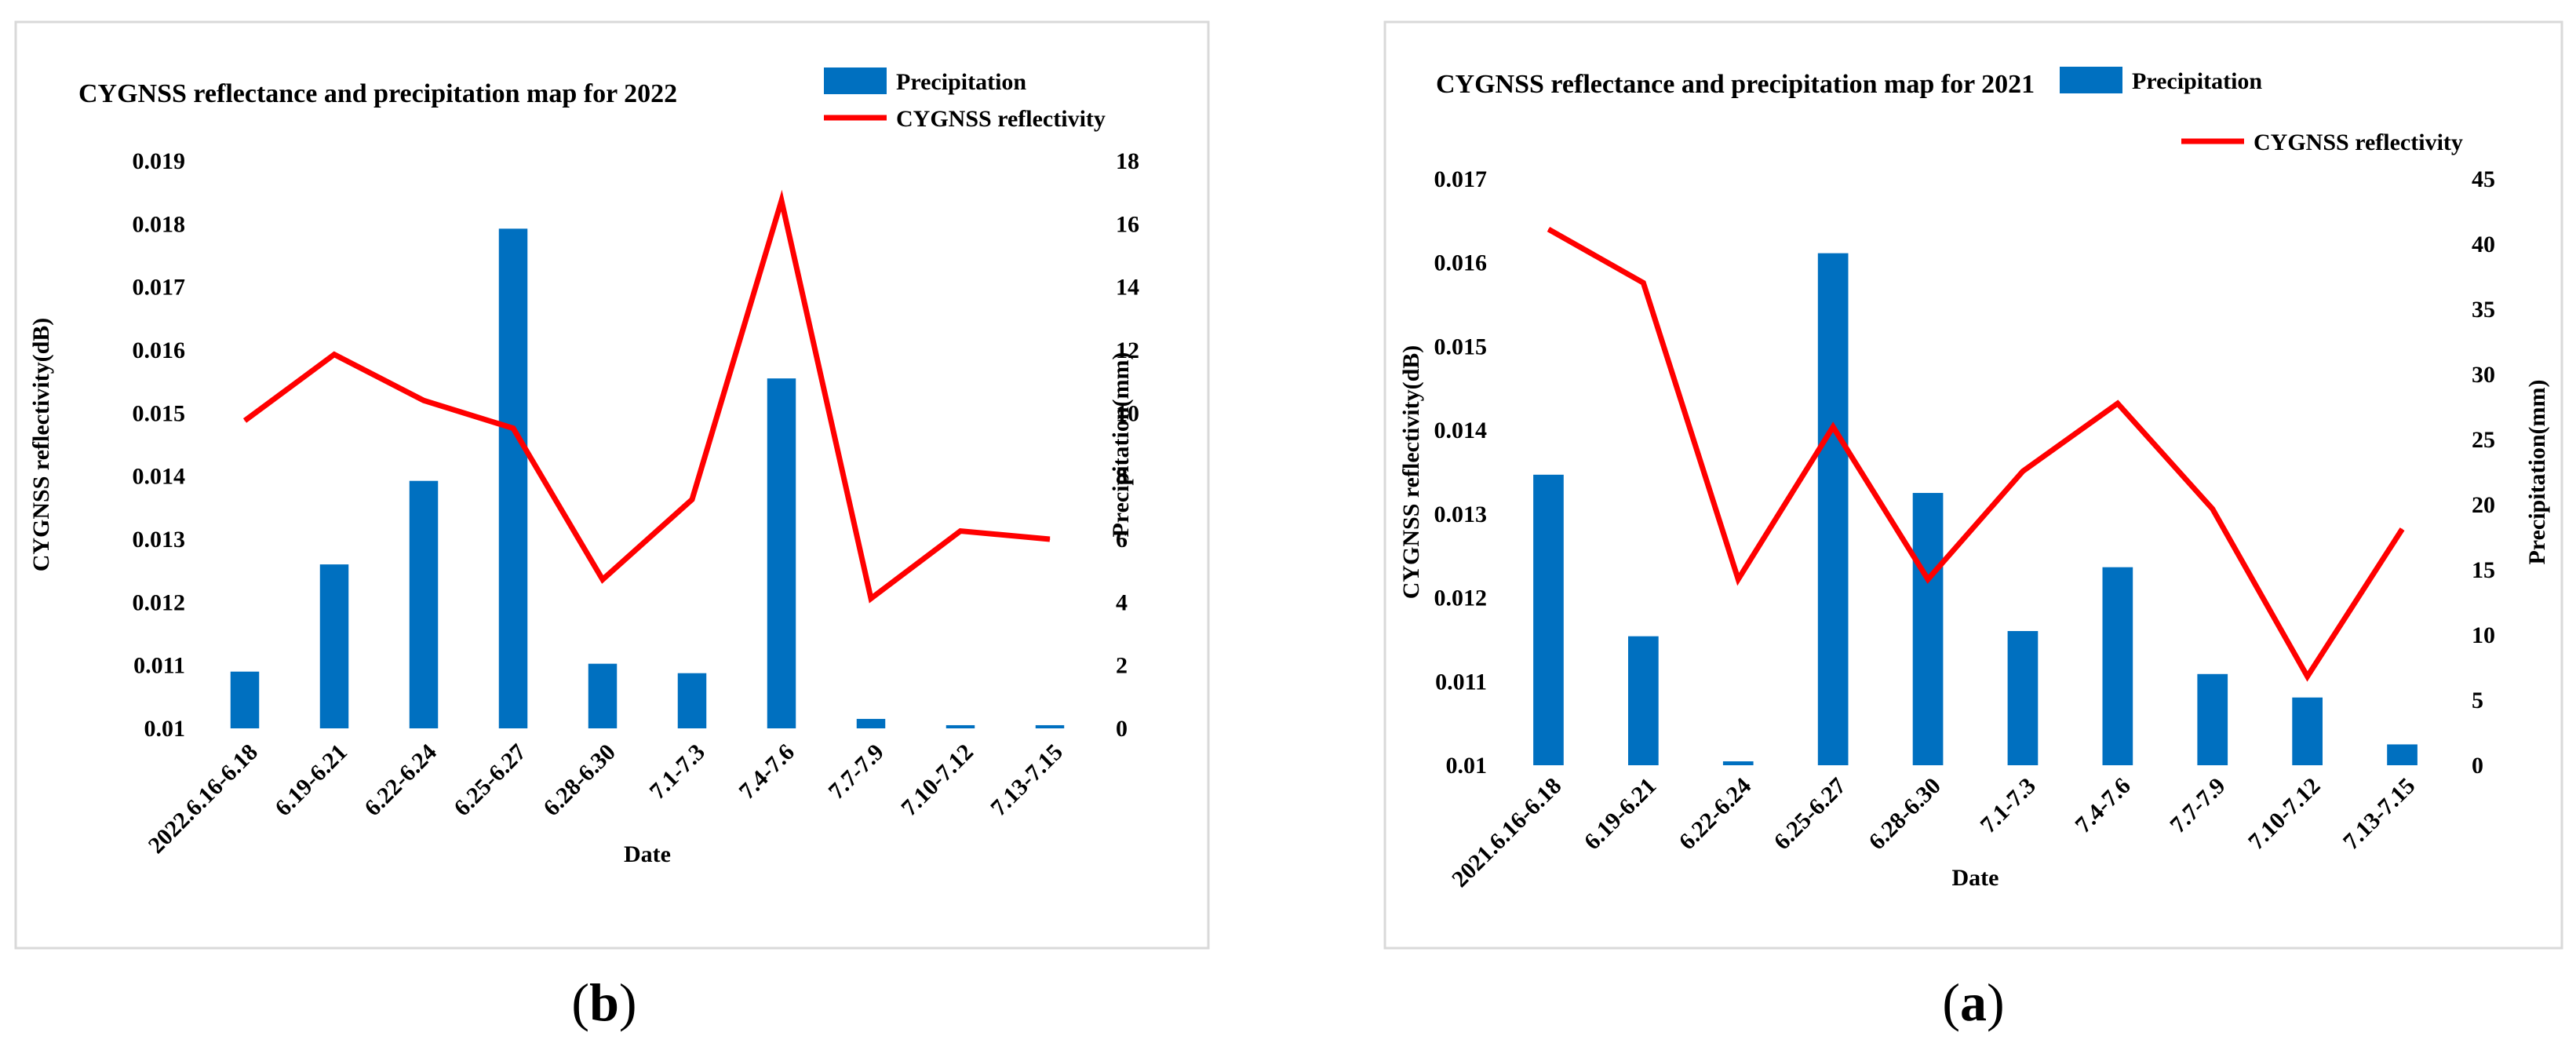  I want to click on right-axis-tick-label: 16, so click(1127, 224).